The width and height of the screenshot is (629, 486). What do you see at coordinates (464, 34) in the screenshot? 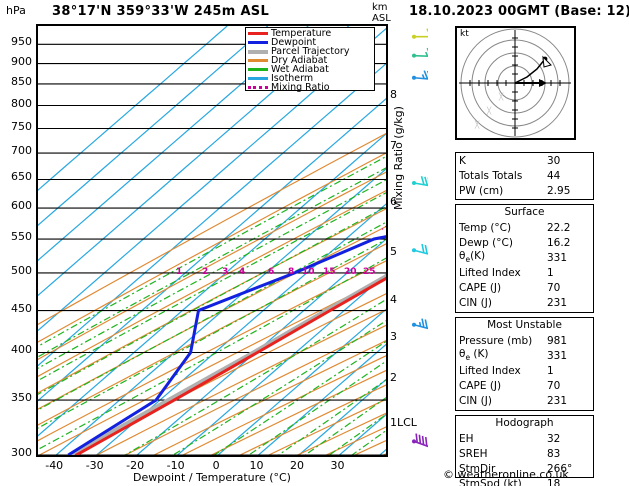
I see `hodograph-unit-label: kt` at bounding box center [464, 34].